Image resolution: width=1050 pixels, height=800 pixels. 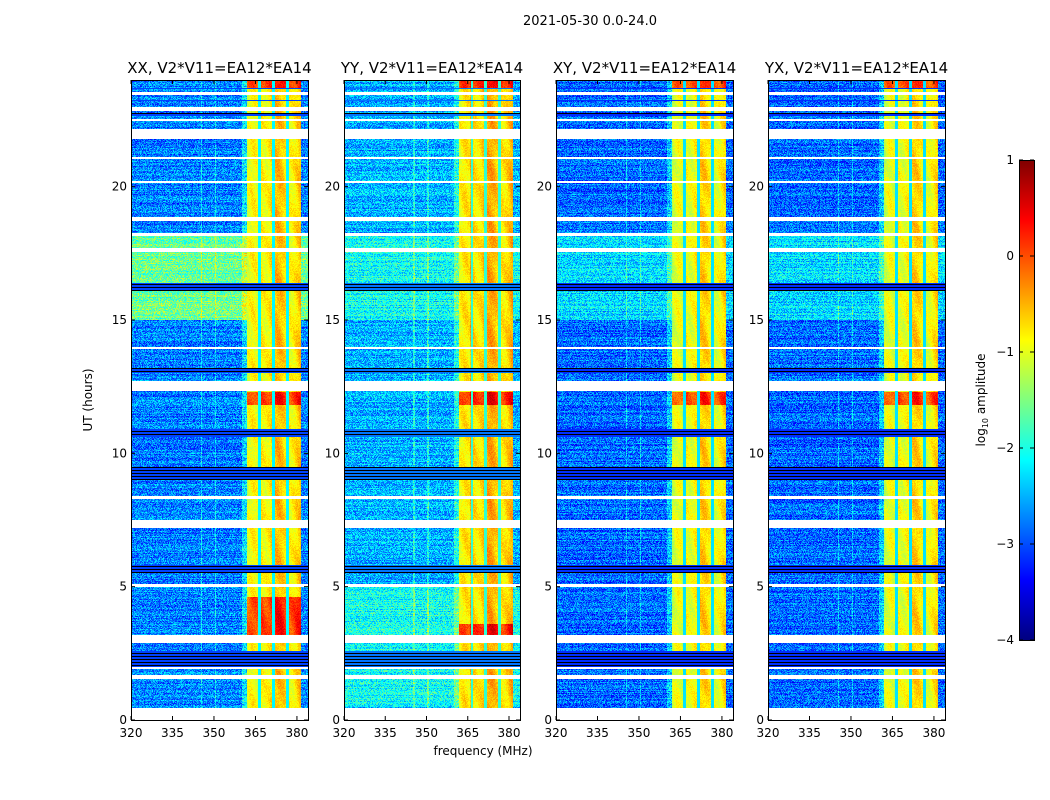 I want to click on panel-title-xx: XX, V2*V11=EA12*EA14, so click(x=219, y=68).